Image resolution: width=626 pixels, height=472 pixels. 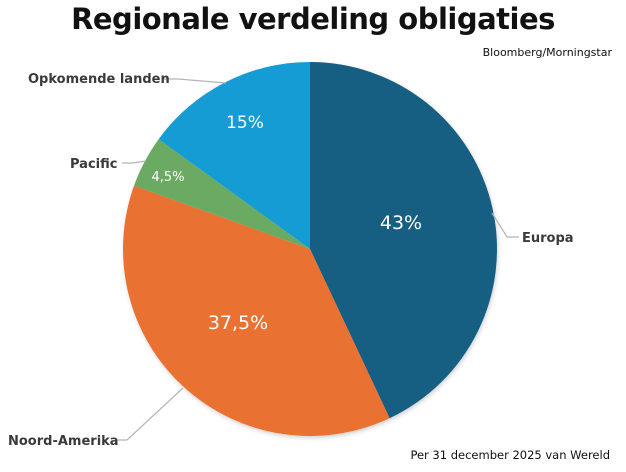 I want to click on label-opkomende-landen: Opkomende landen, so click(x=99, y=79).